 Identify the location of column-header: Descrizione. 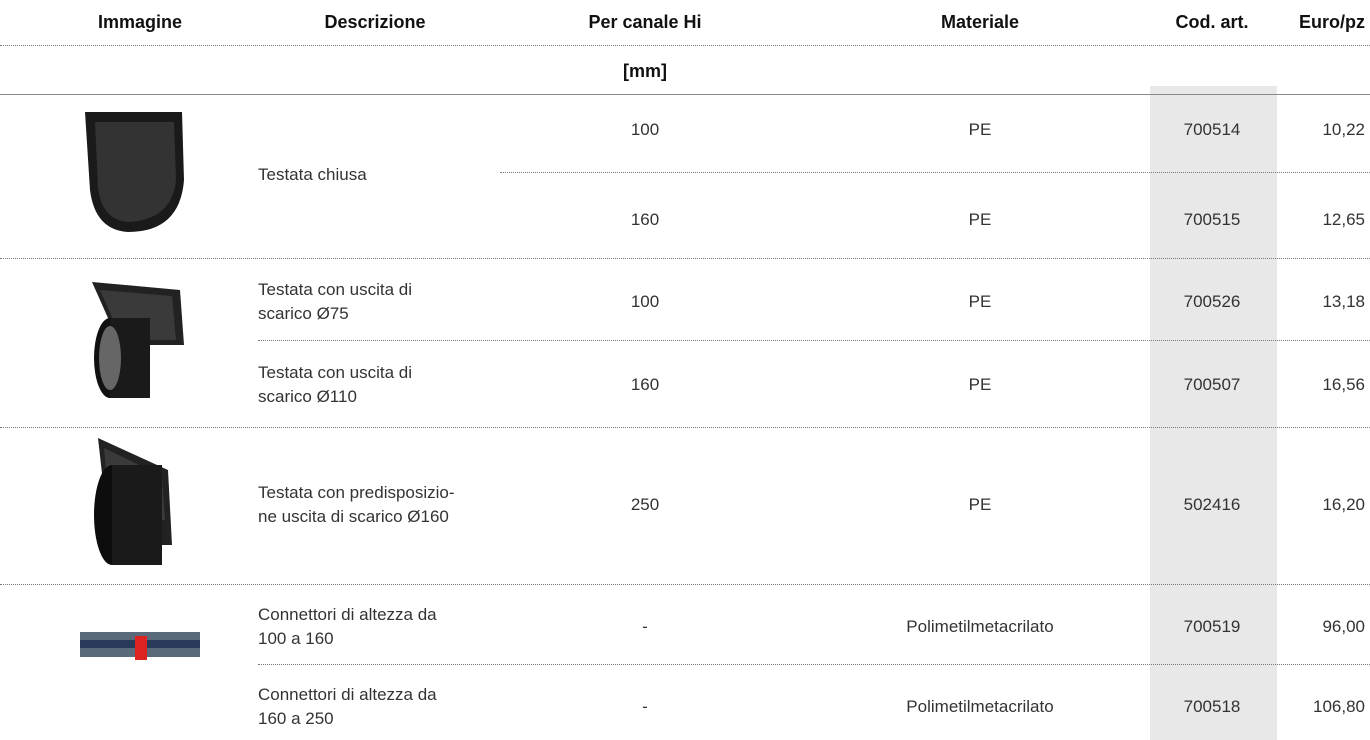
(375, 22).